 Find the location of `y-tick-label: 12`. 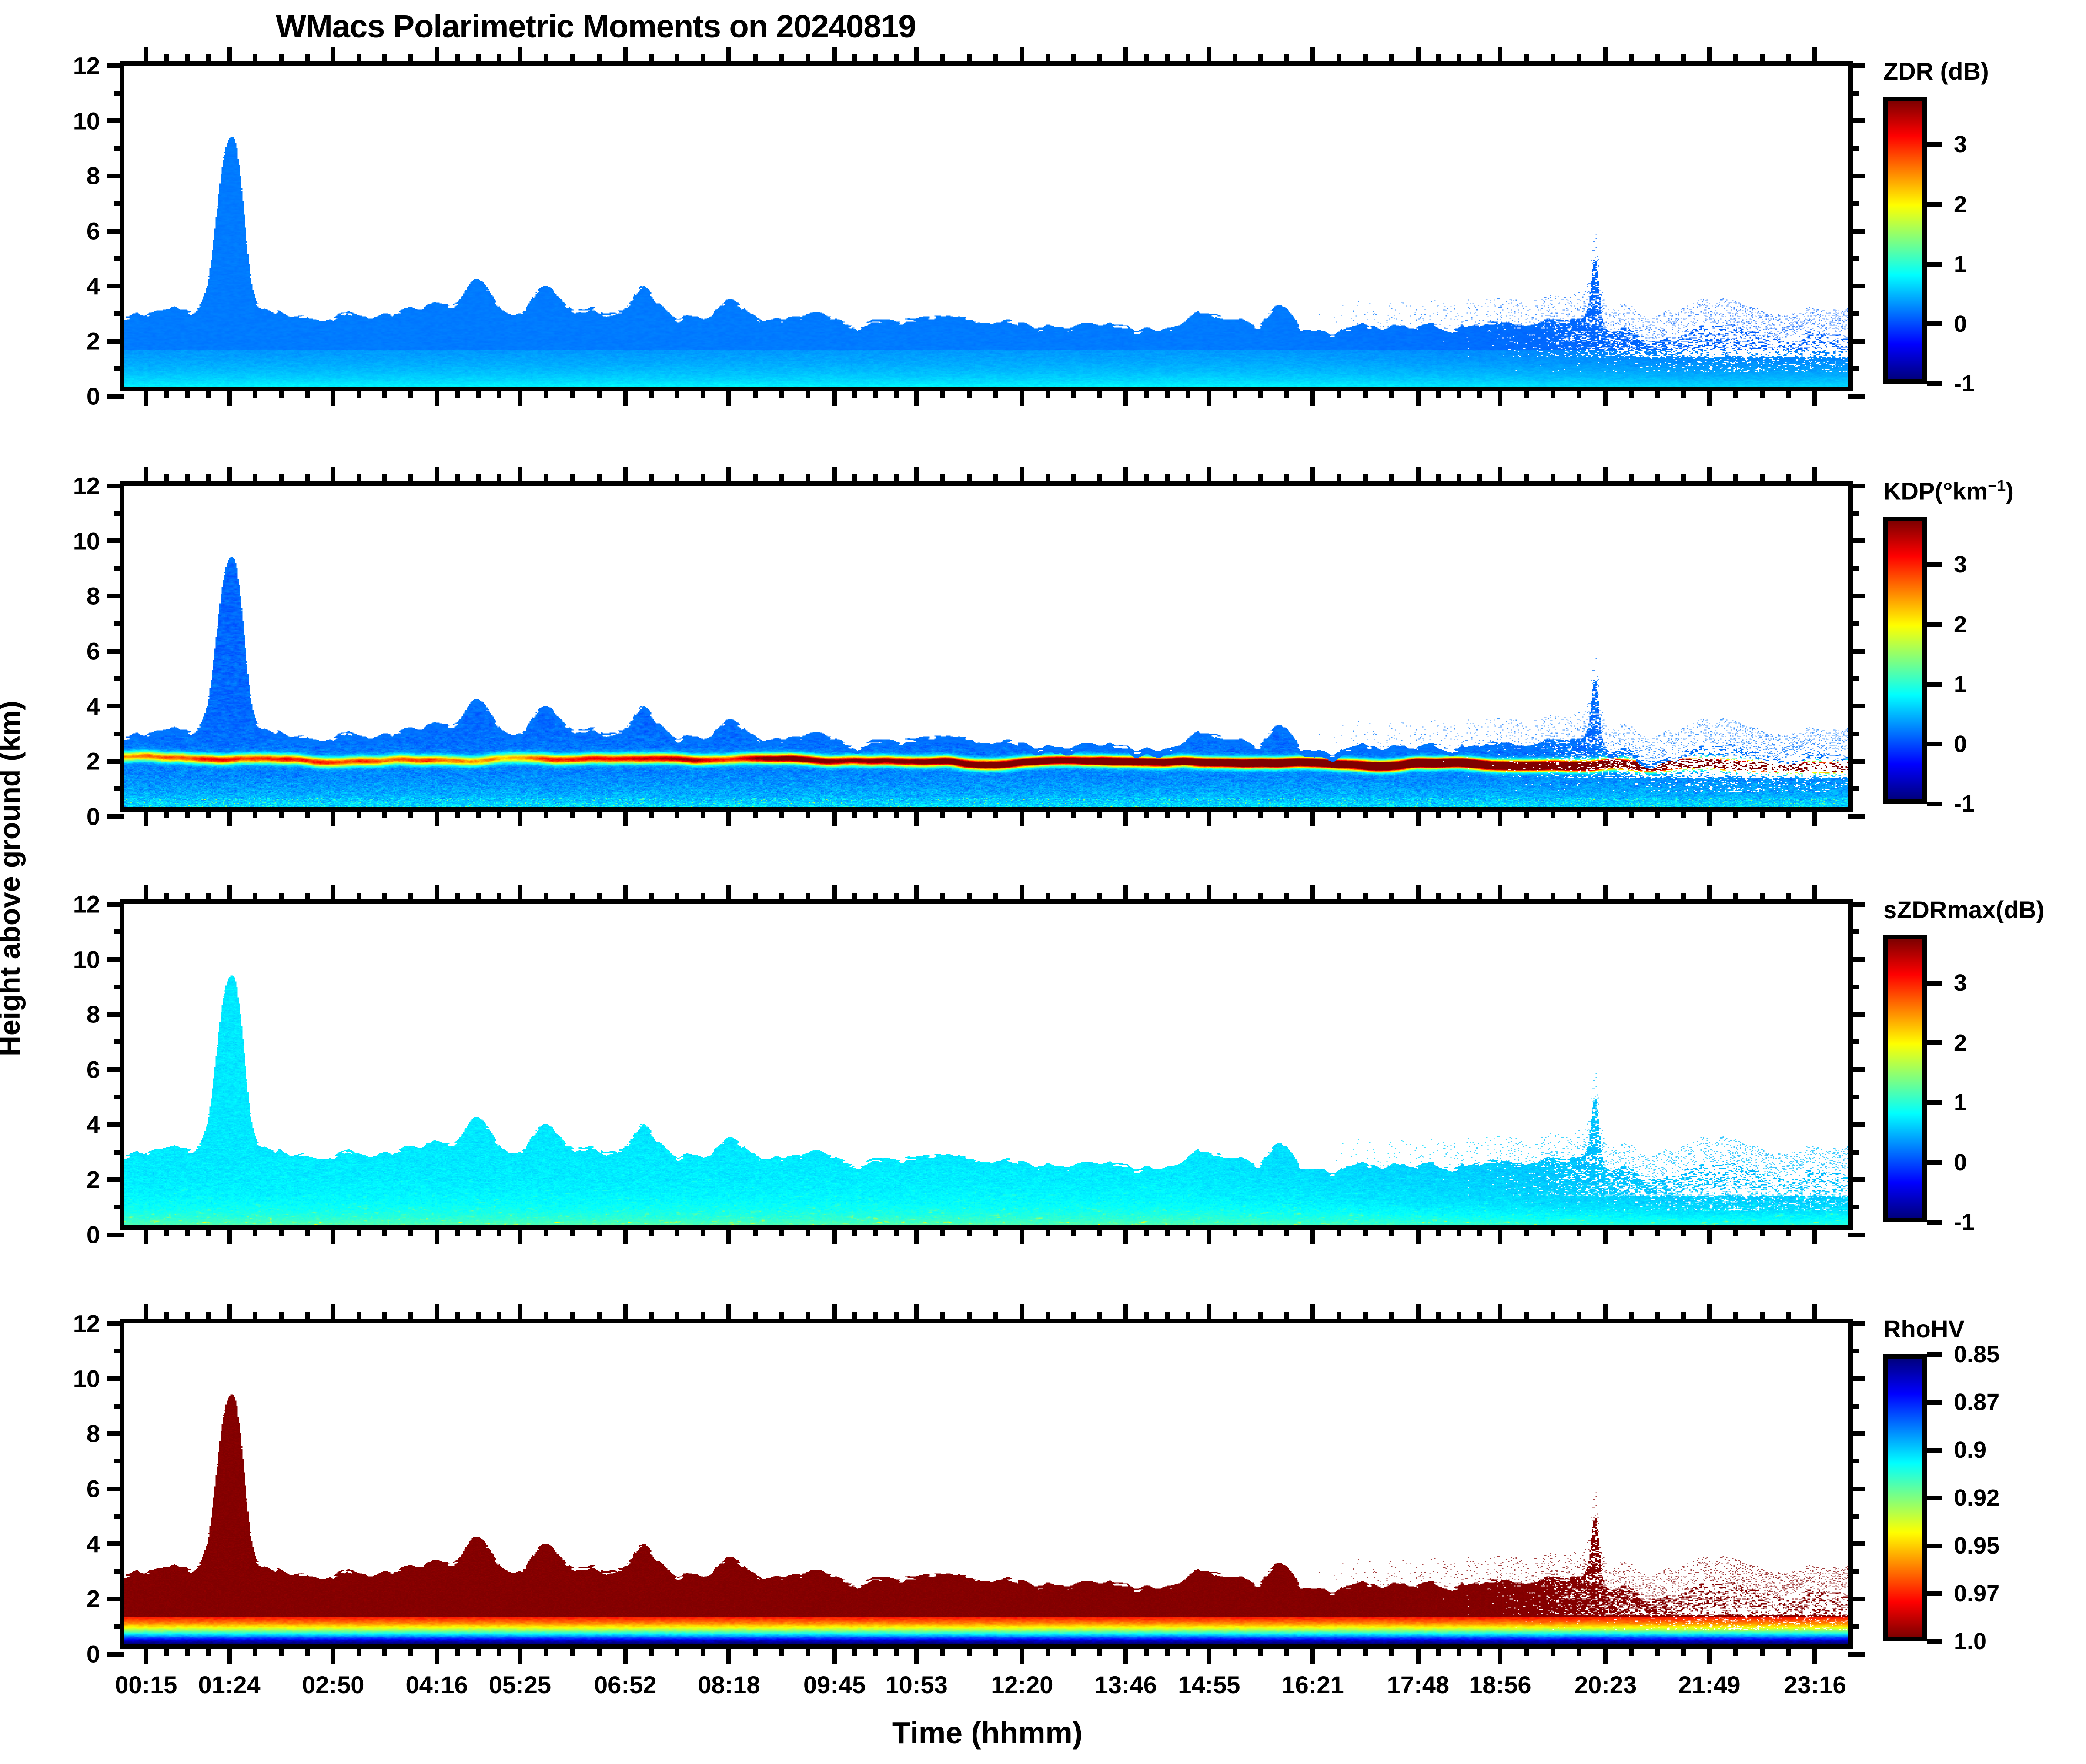

y-tick-label: 12 is located at coordinates (87, 486).